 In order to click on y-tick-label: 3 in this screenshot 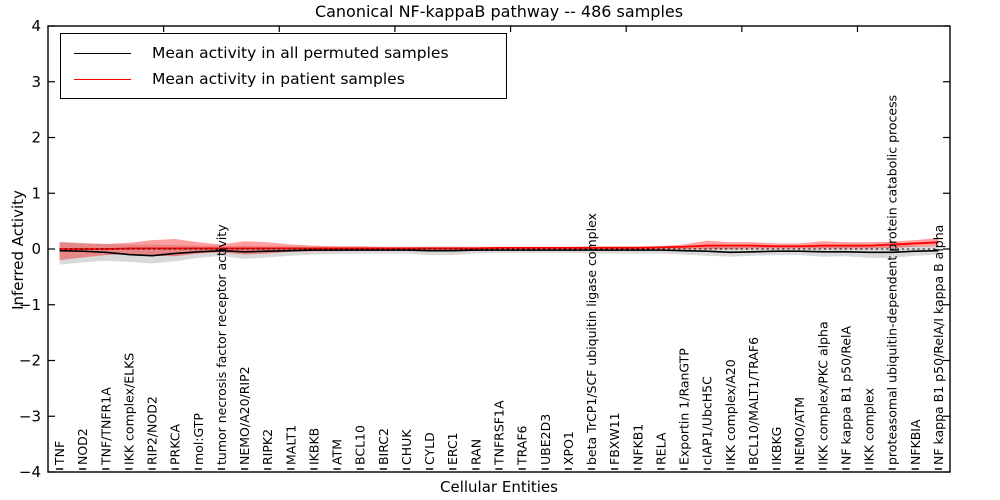, I will do `click(36, 82)`.